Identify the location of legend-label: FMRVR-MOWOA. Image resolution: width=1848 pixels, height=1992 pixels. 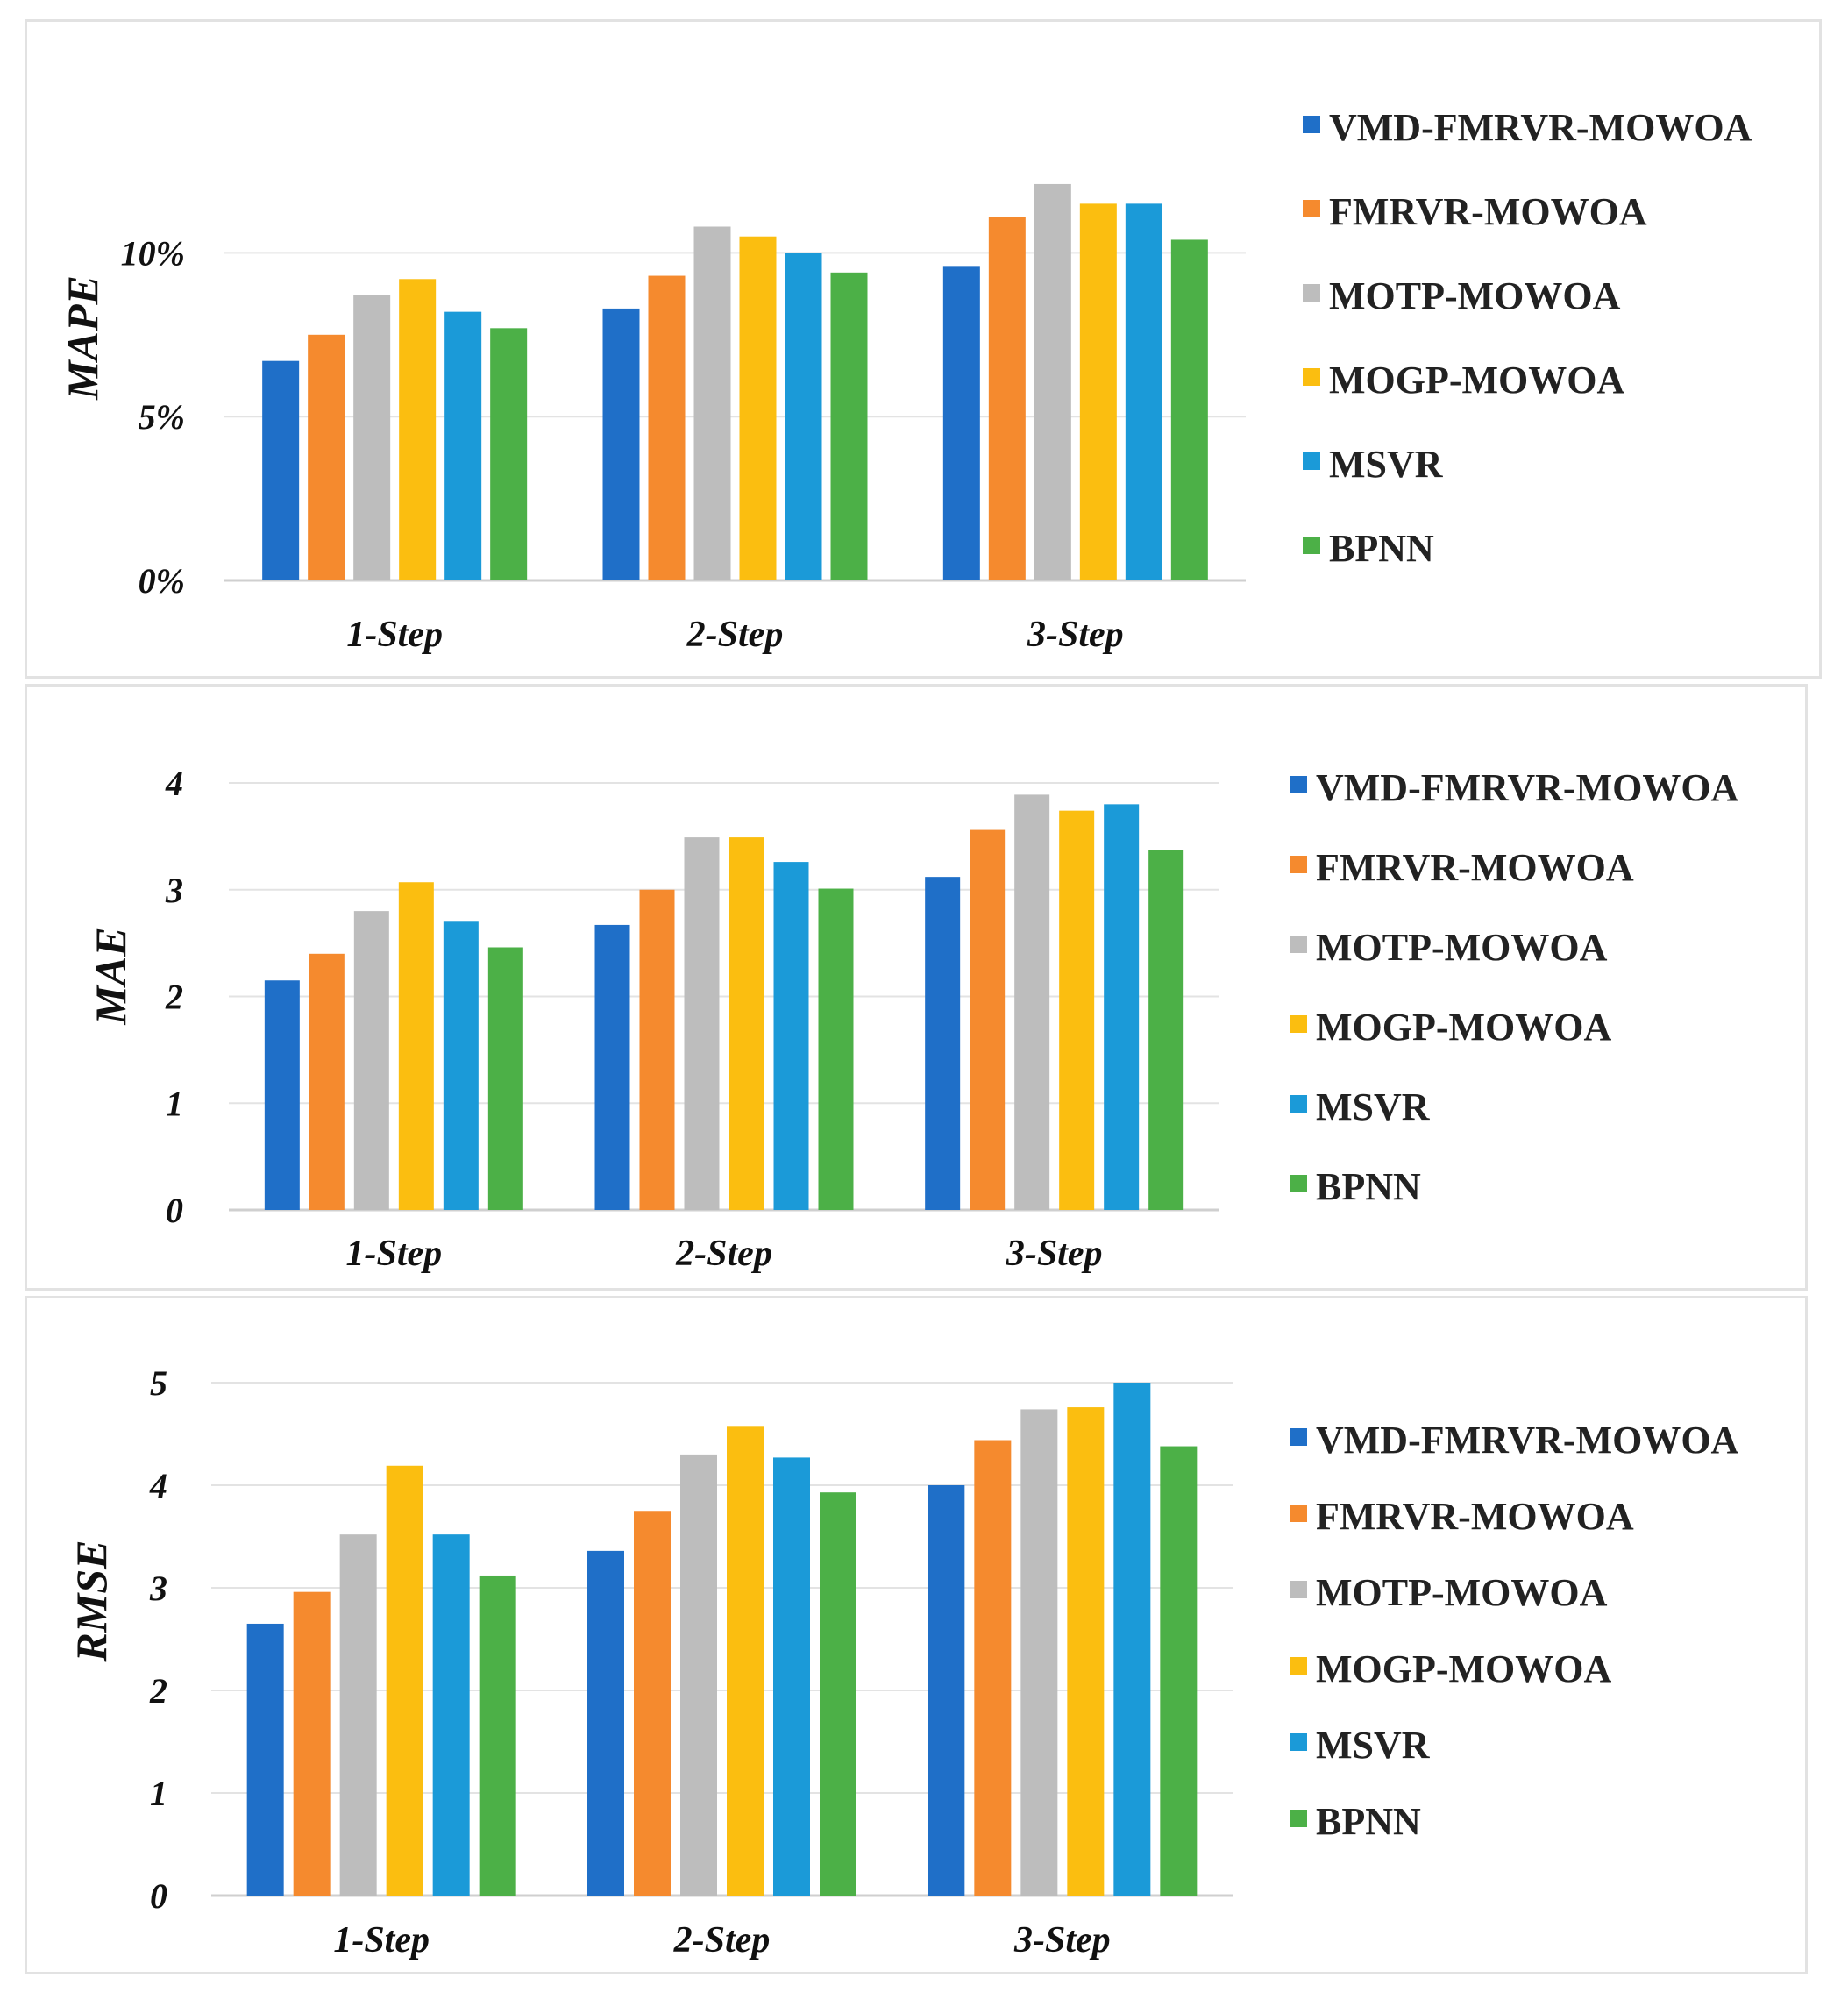
(1475, 1516).